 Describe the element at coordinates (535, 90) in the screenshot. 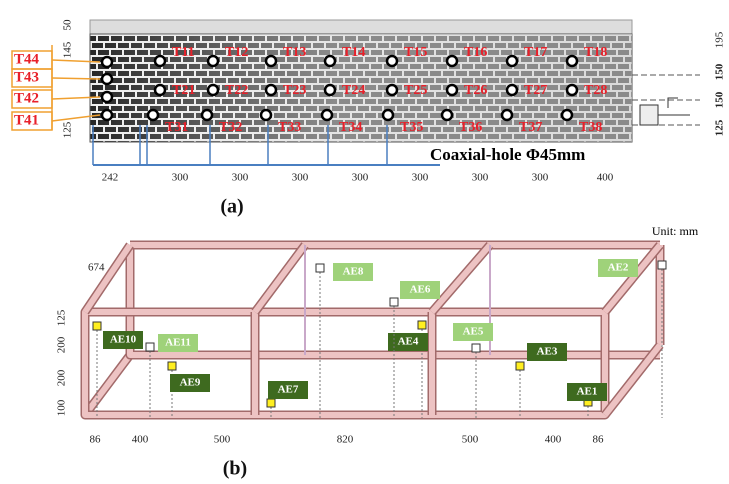

I see `sensor-label: T27` at that location.